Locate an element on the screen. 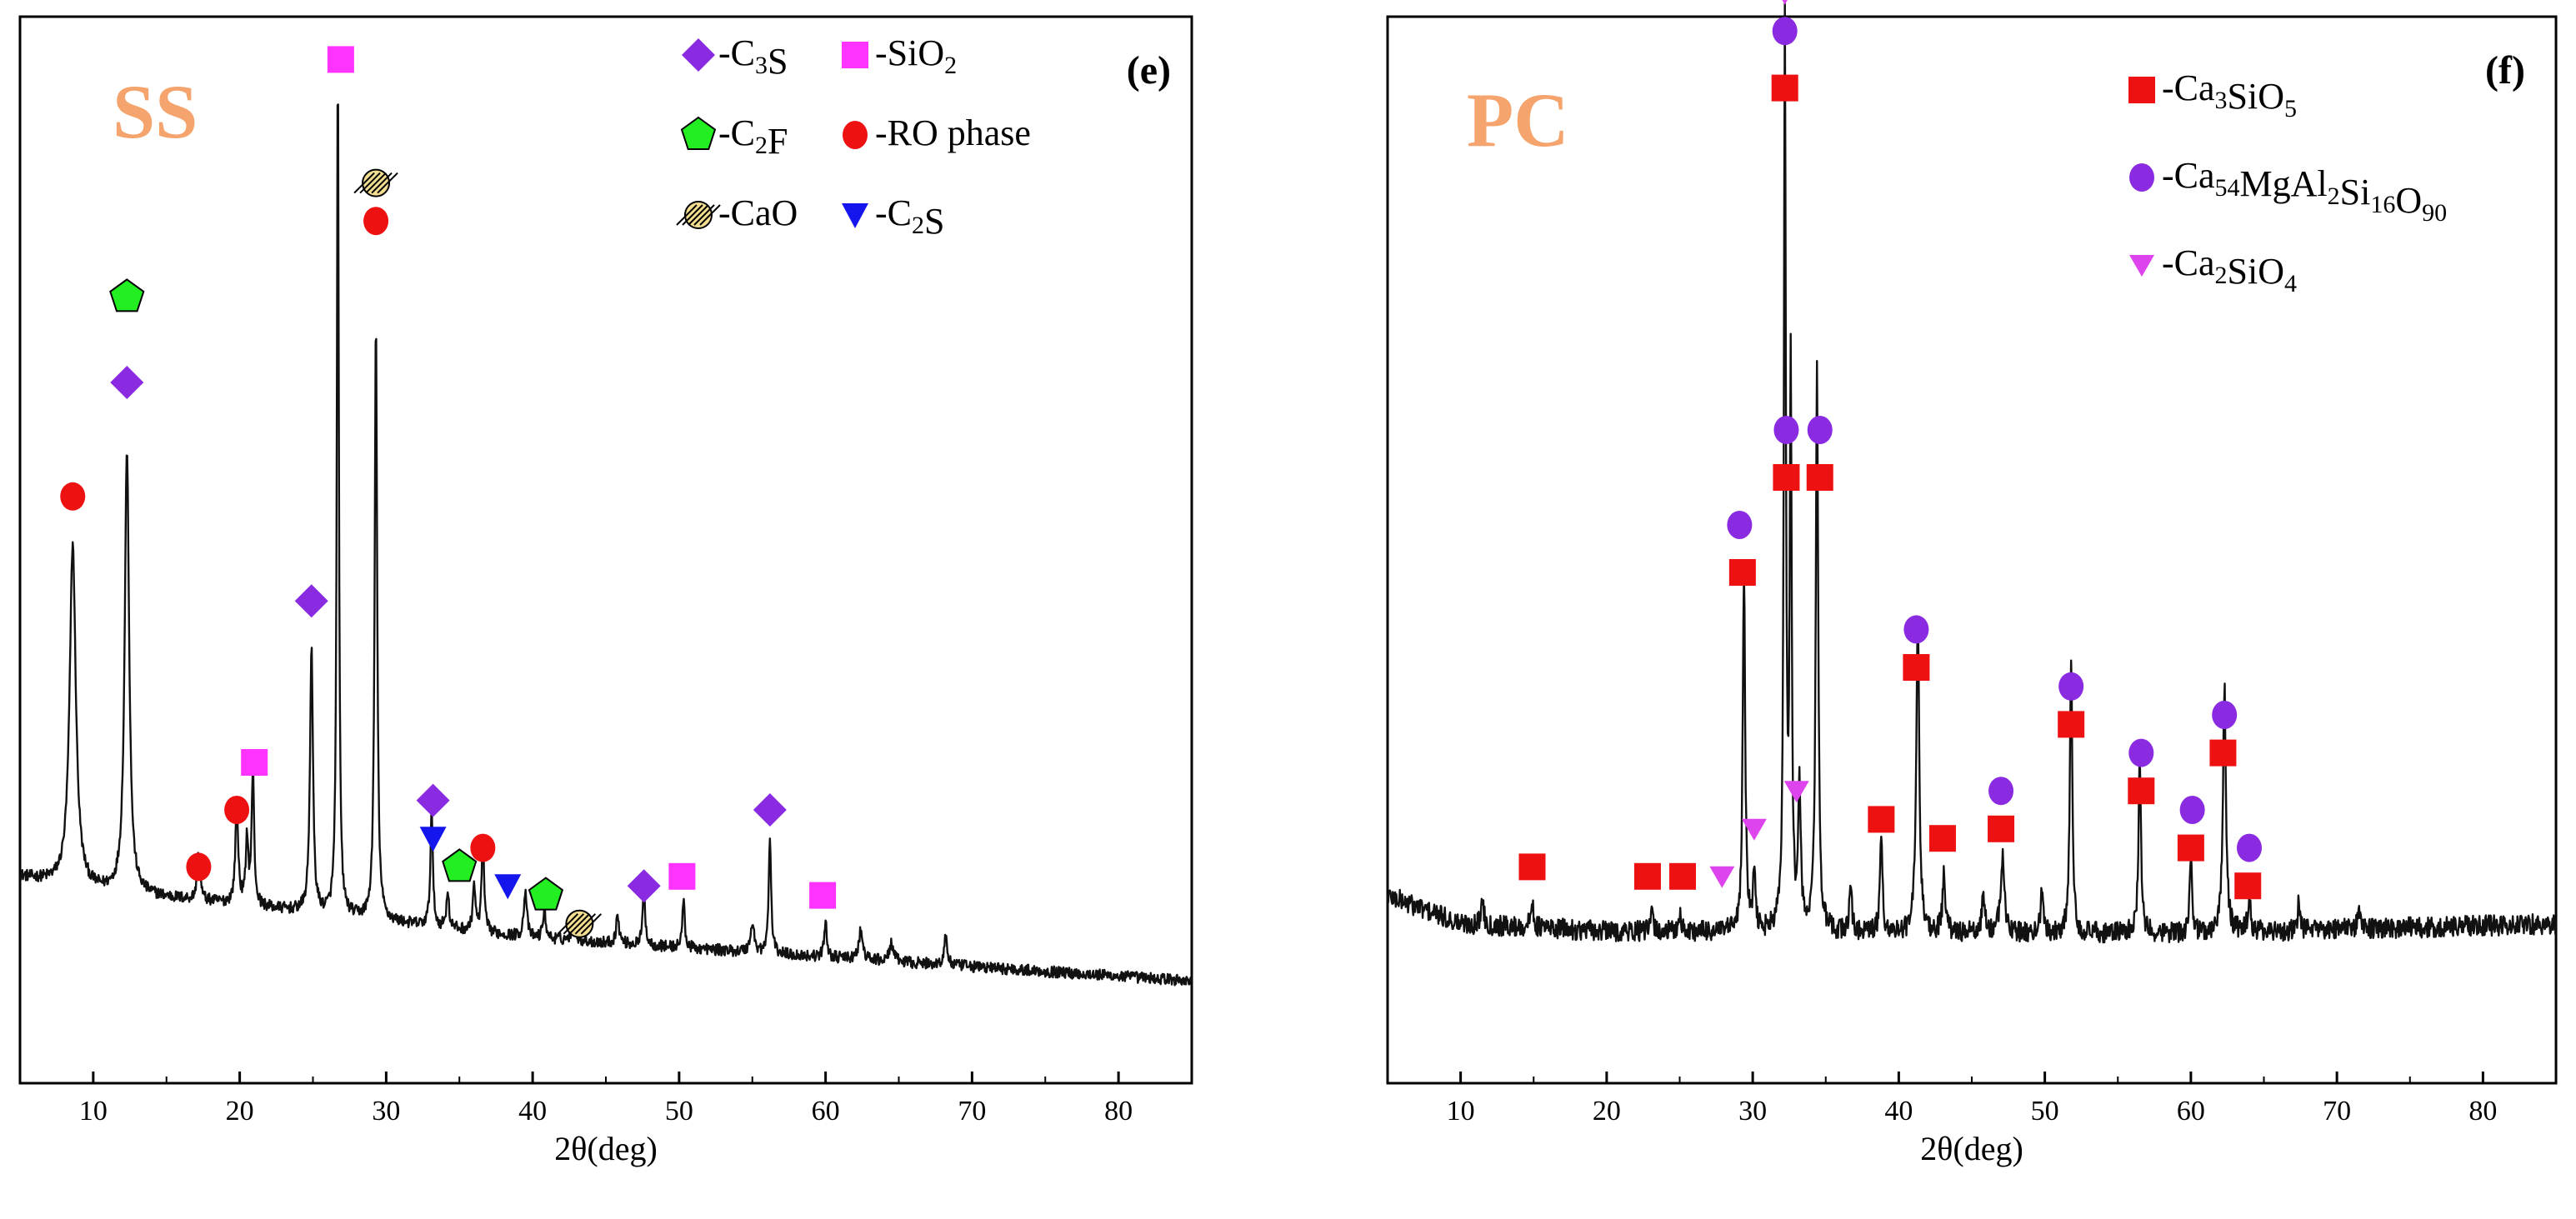  legend-label-c2f: -C2F is located at coordinates (753, 137).